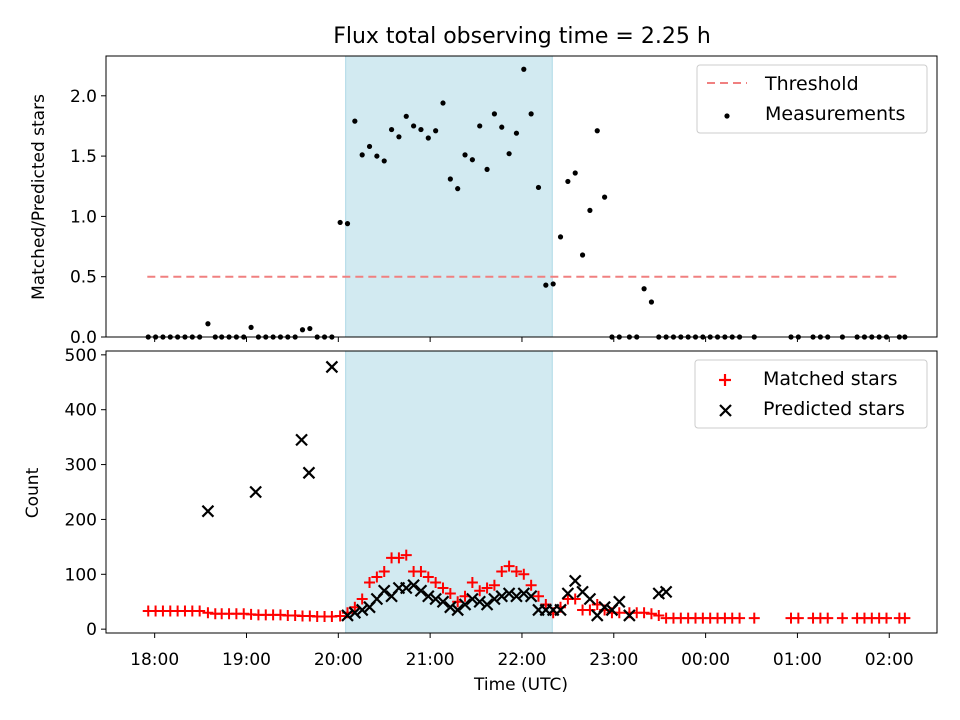  What do you see at coordinates (613, 660) in the screenshot?
I see `x-tick-label: 23:00` at bounding box center [613, 660].